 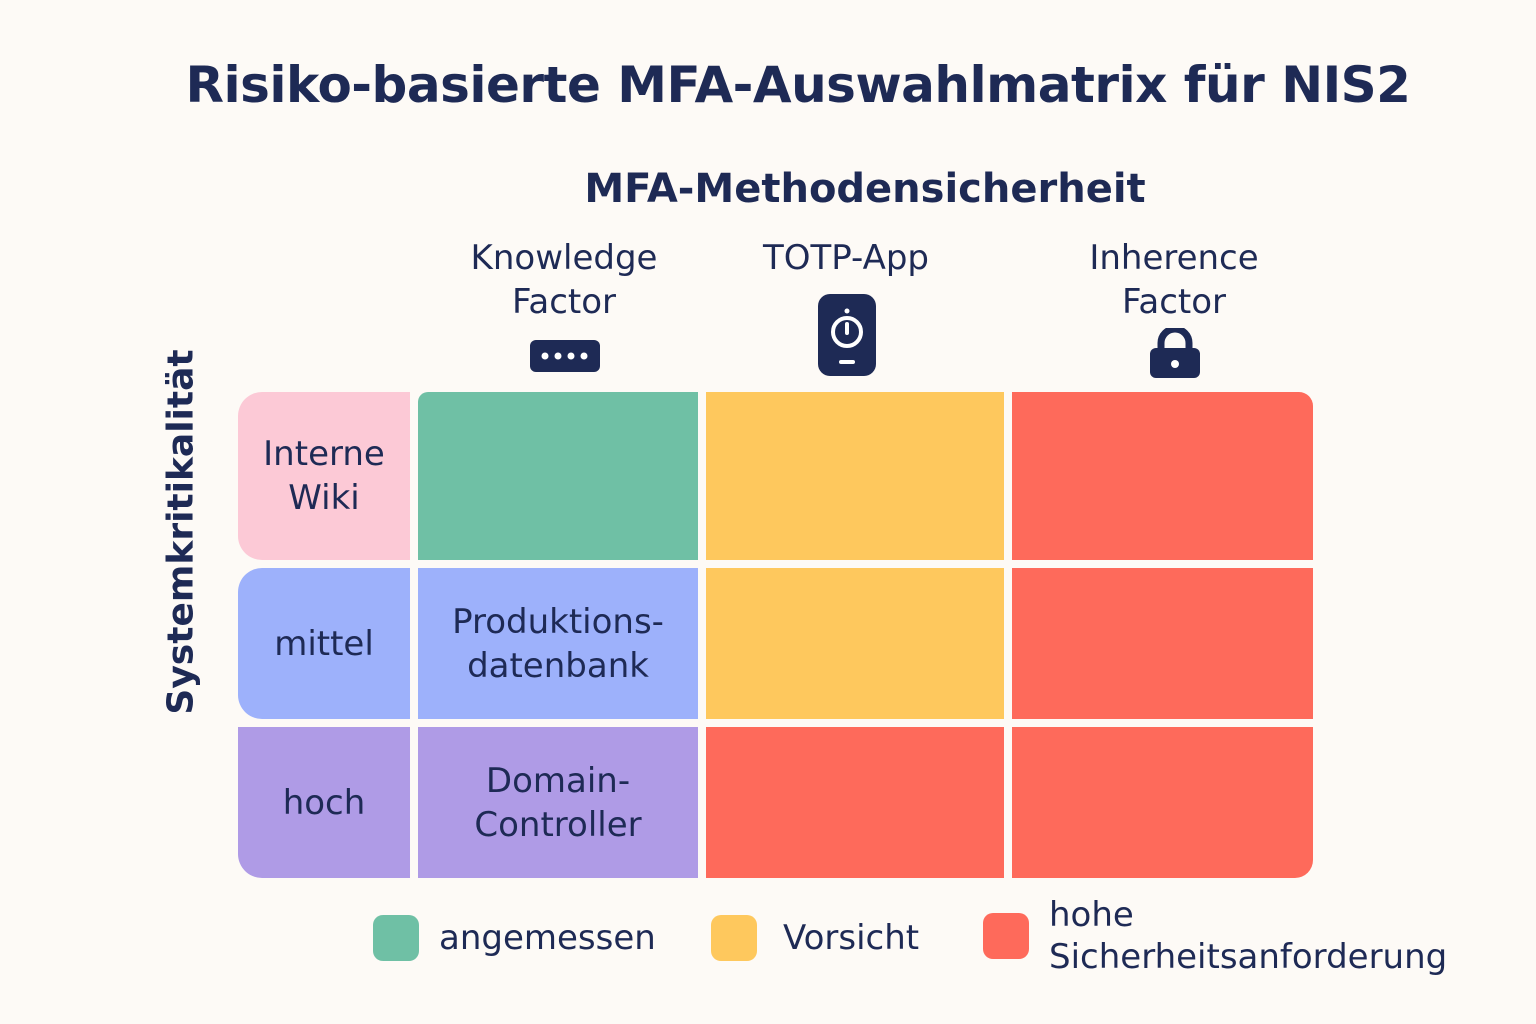 What do you see at coordinates (324, 643) in the screenshot?
I see `row-label: mittel` at bounding box center [324, 643].